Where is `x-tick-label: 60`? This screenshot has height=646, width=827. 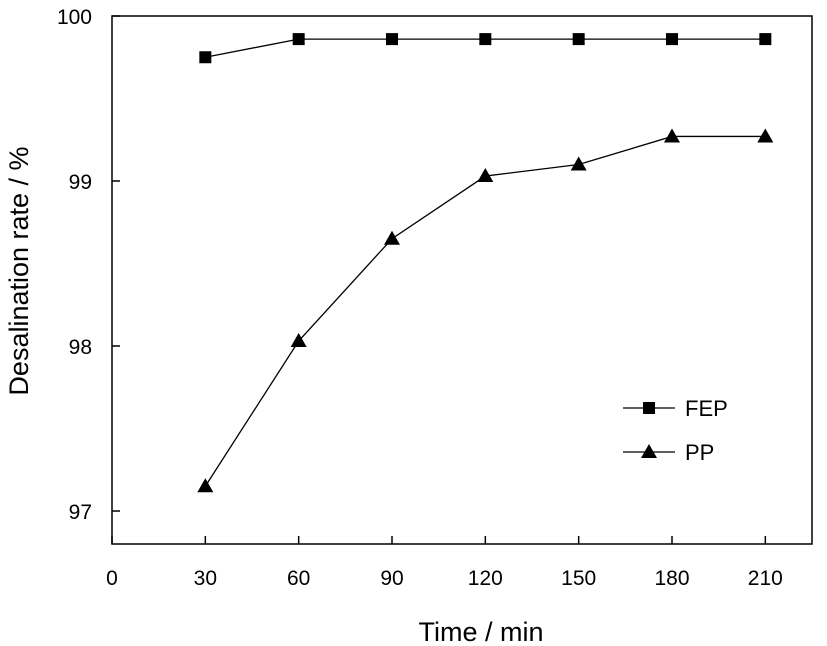
x-tick-label: 60 is located at coordinates (298, 578).